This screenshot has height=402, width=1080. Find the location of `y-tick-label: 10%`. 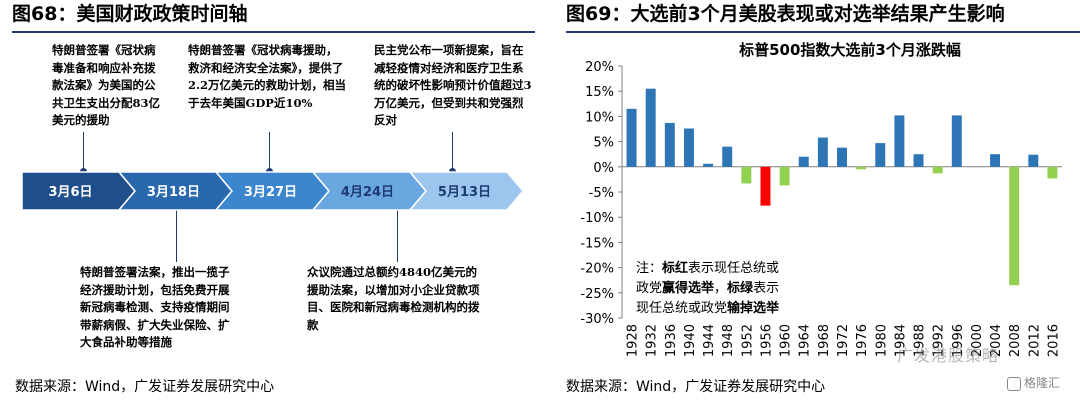

y-tick-label: 10% is located at coordinates (599, 117).